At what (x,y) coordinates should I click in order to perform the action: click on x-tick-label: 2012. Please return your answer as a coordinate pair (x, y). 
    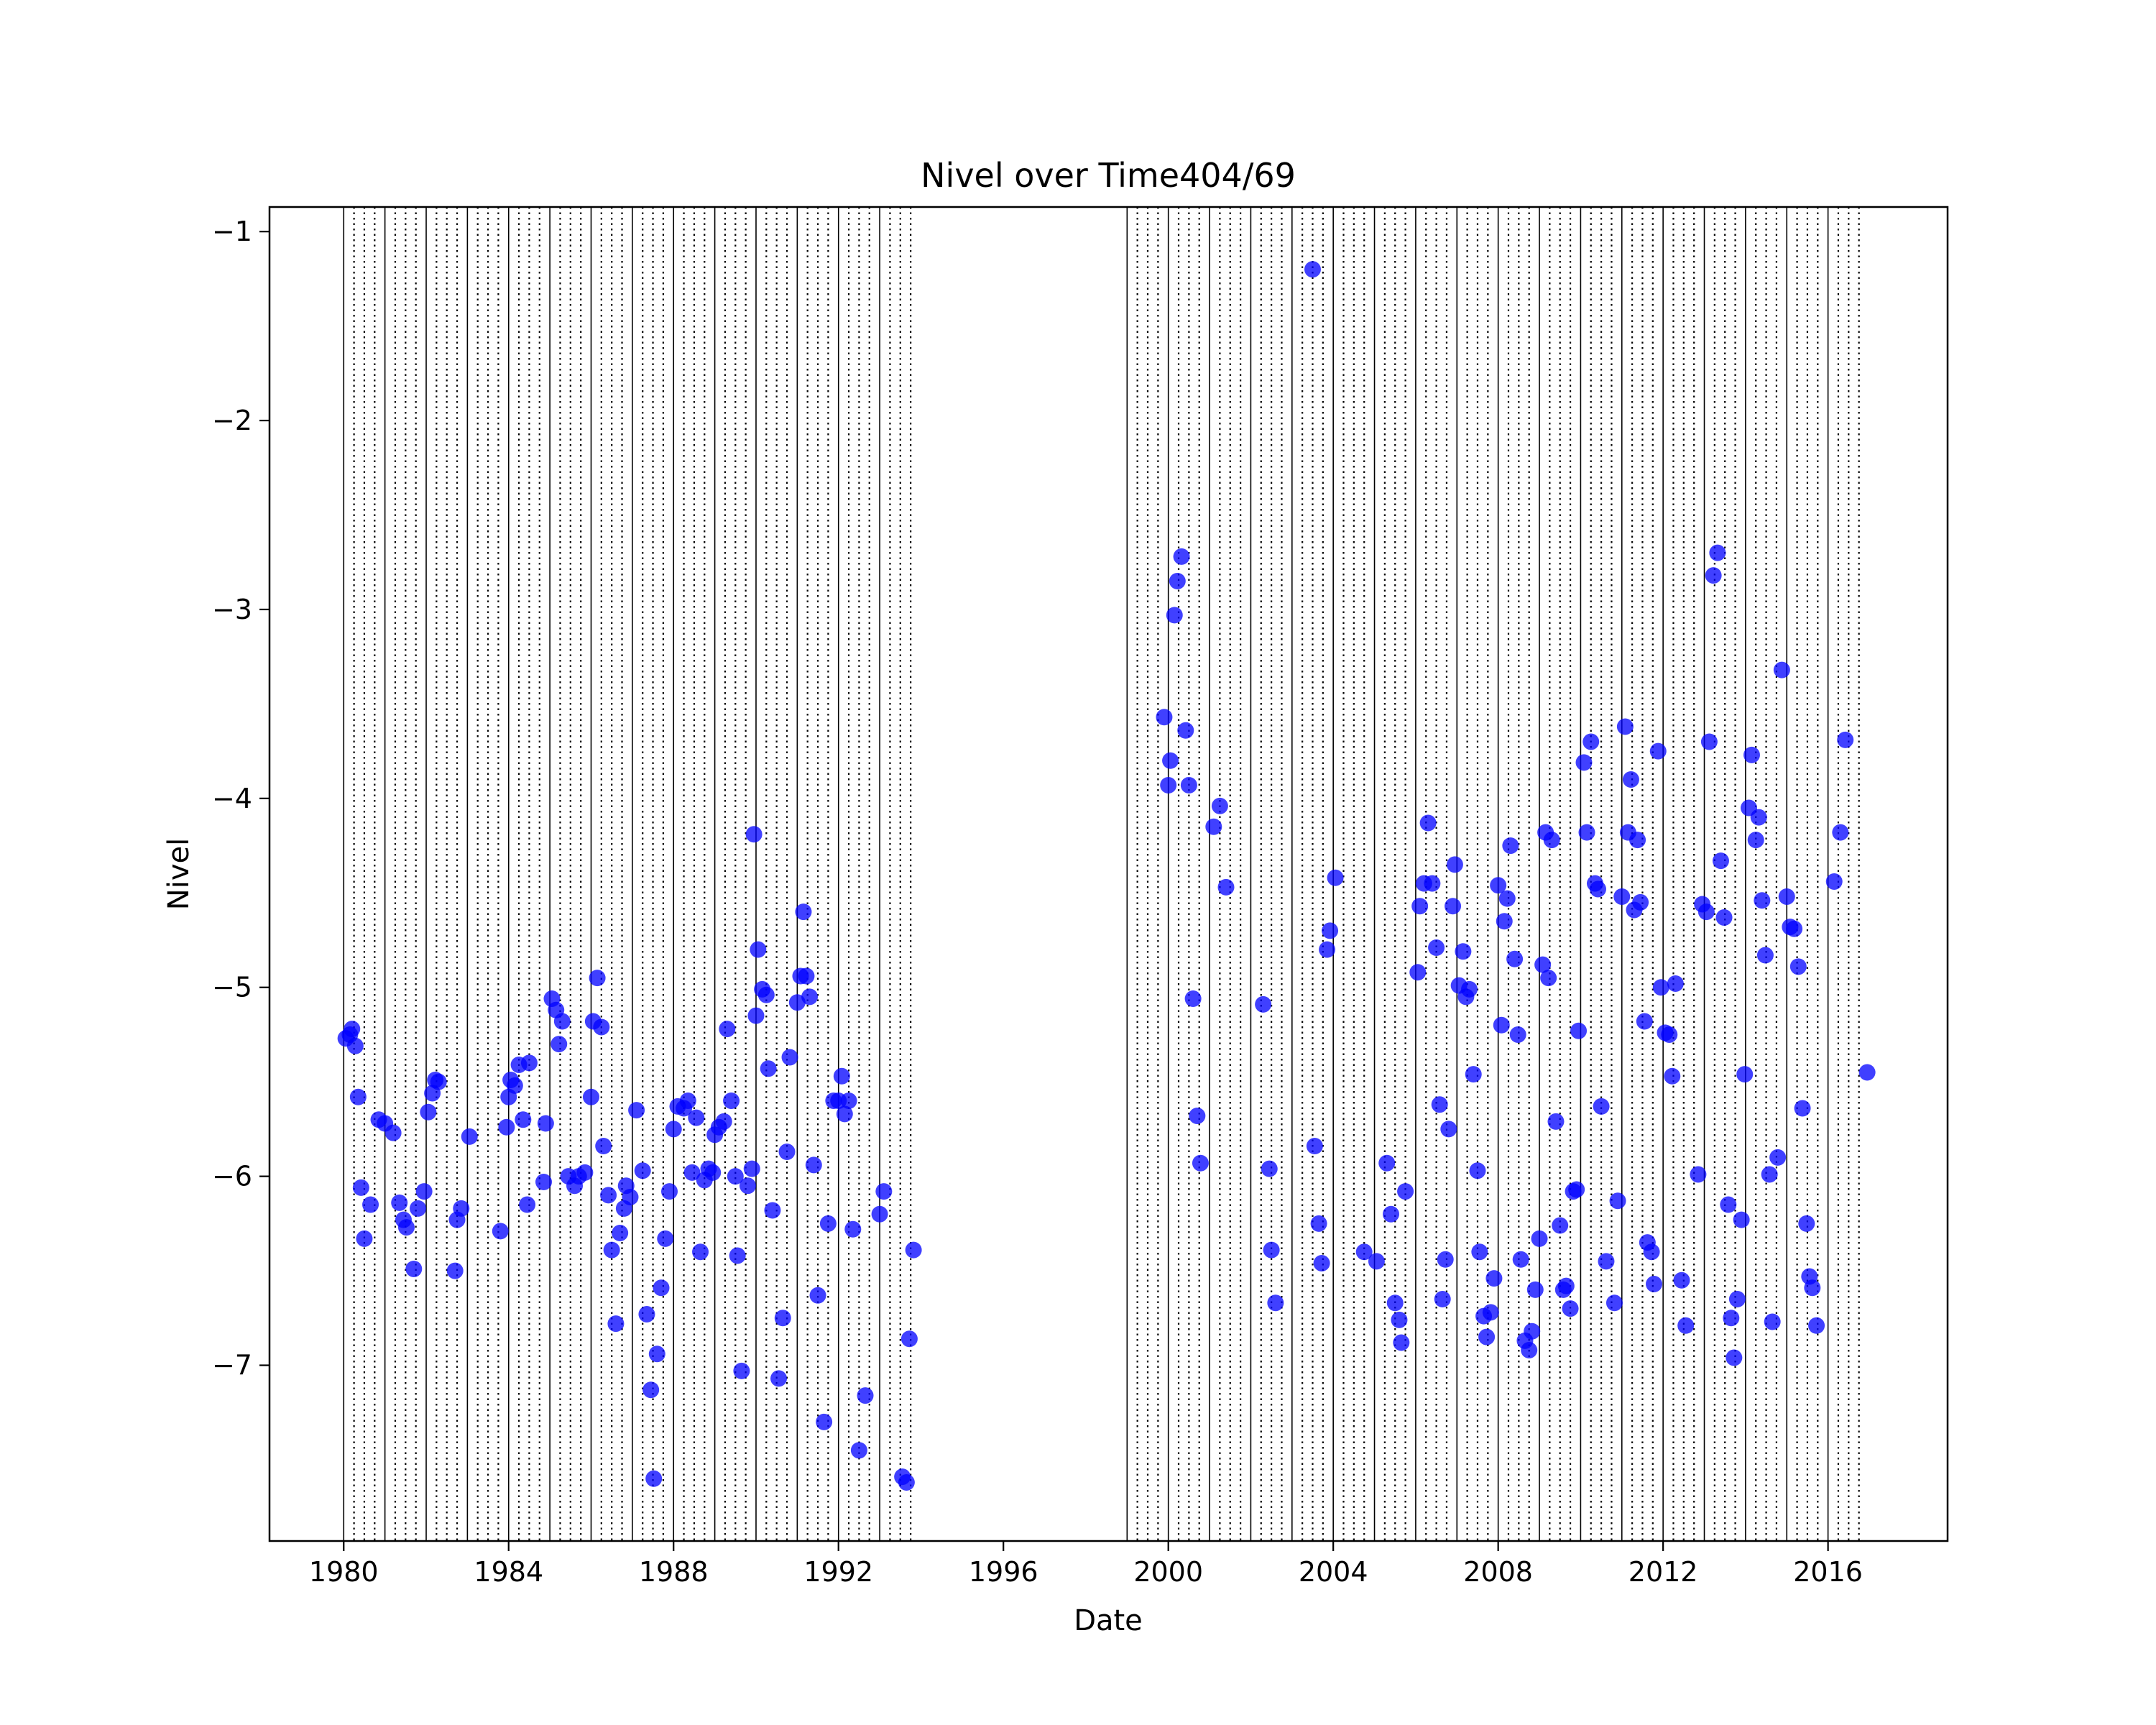
    Looking at the image, I should click on (1663, 1572).